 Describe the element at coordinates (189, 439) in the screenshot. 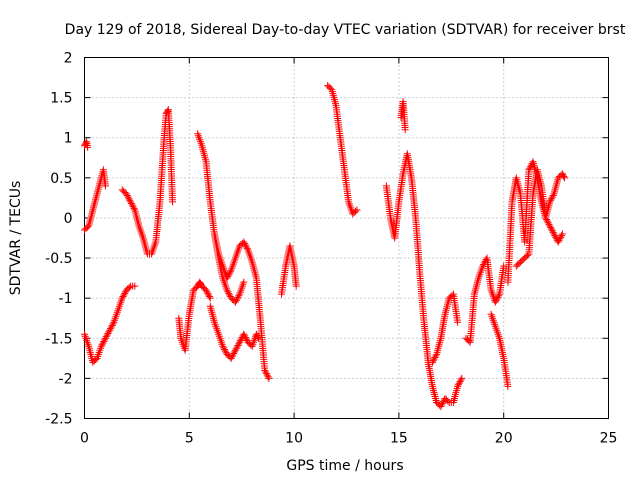

I see `x-tick-label: 5` at that location.